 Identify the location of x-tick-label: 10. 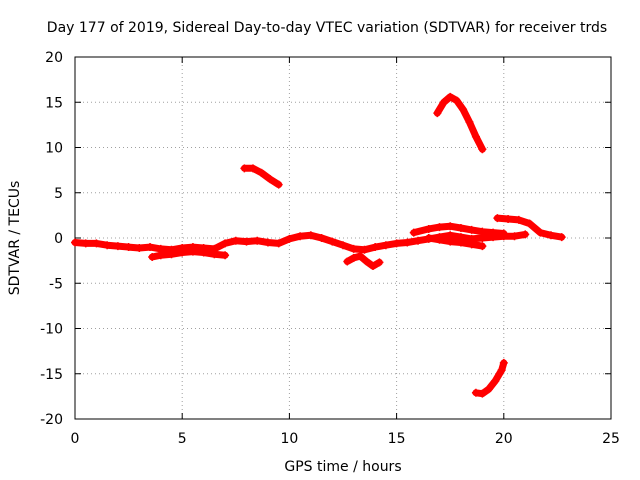
(289, 439).